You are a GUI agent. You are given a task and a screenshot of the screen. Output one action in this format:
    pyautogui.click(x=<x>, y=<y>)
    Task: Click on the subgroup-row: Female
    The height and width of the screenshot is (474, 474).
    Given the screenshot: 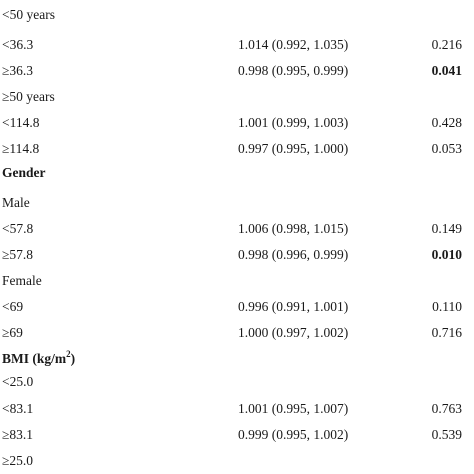 What is the action you would take?
    pyautogui.click(x=237, y=281)
    